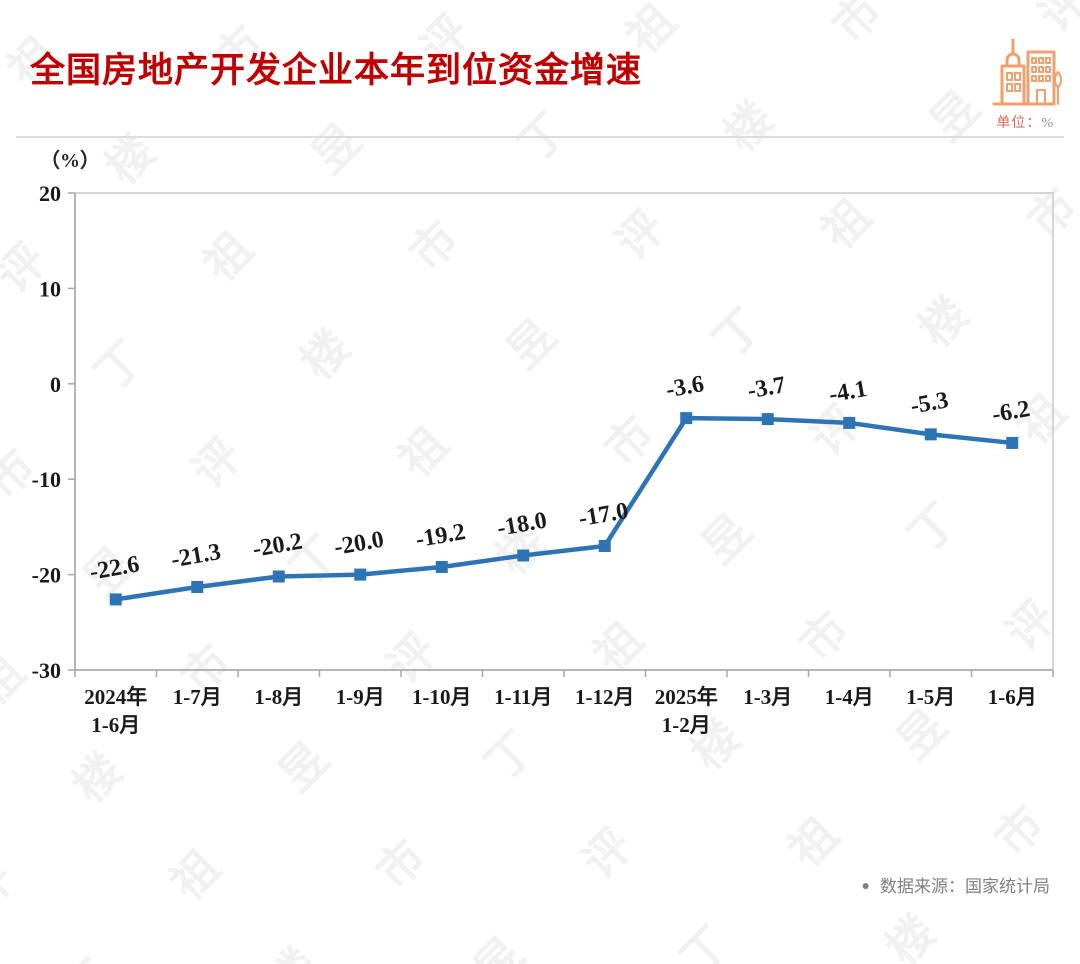 Image resolution: width=1080 pixels, height=964 pixels. I want to click on data-point-label: -20.2, so click(278, 545).